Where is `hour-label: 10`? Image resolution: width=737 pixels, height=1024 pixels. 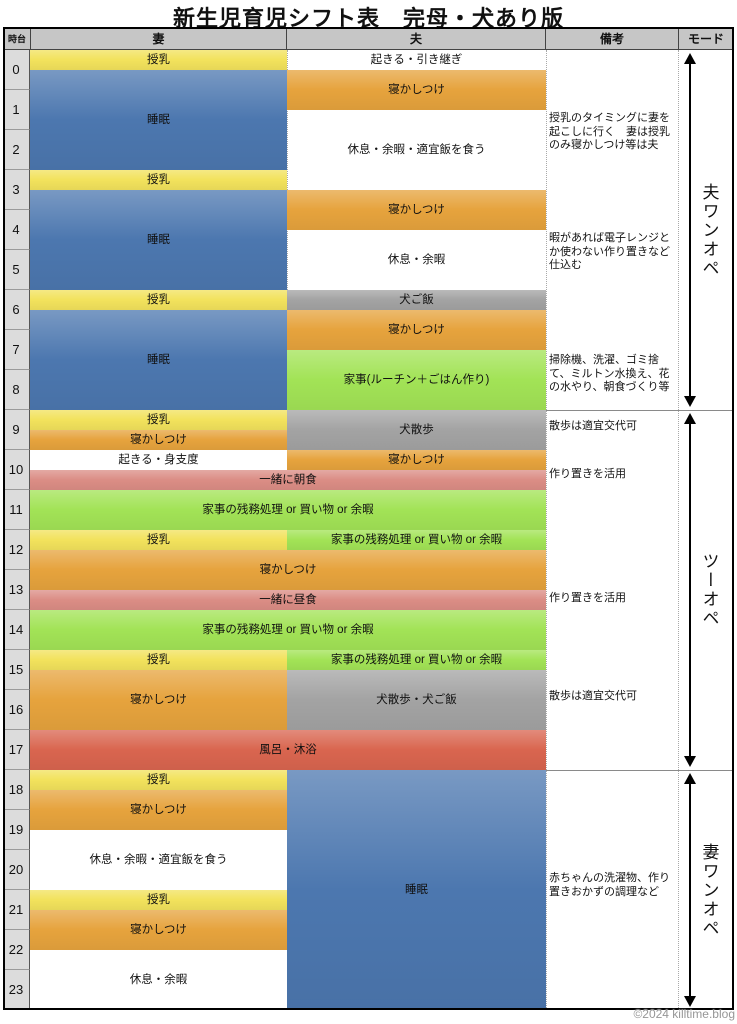 hour-label: 10 is located at coordinates (16, 470).